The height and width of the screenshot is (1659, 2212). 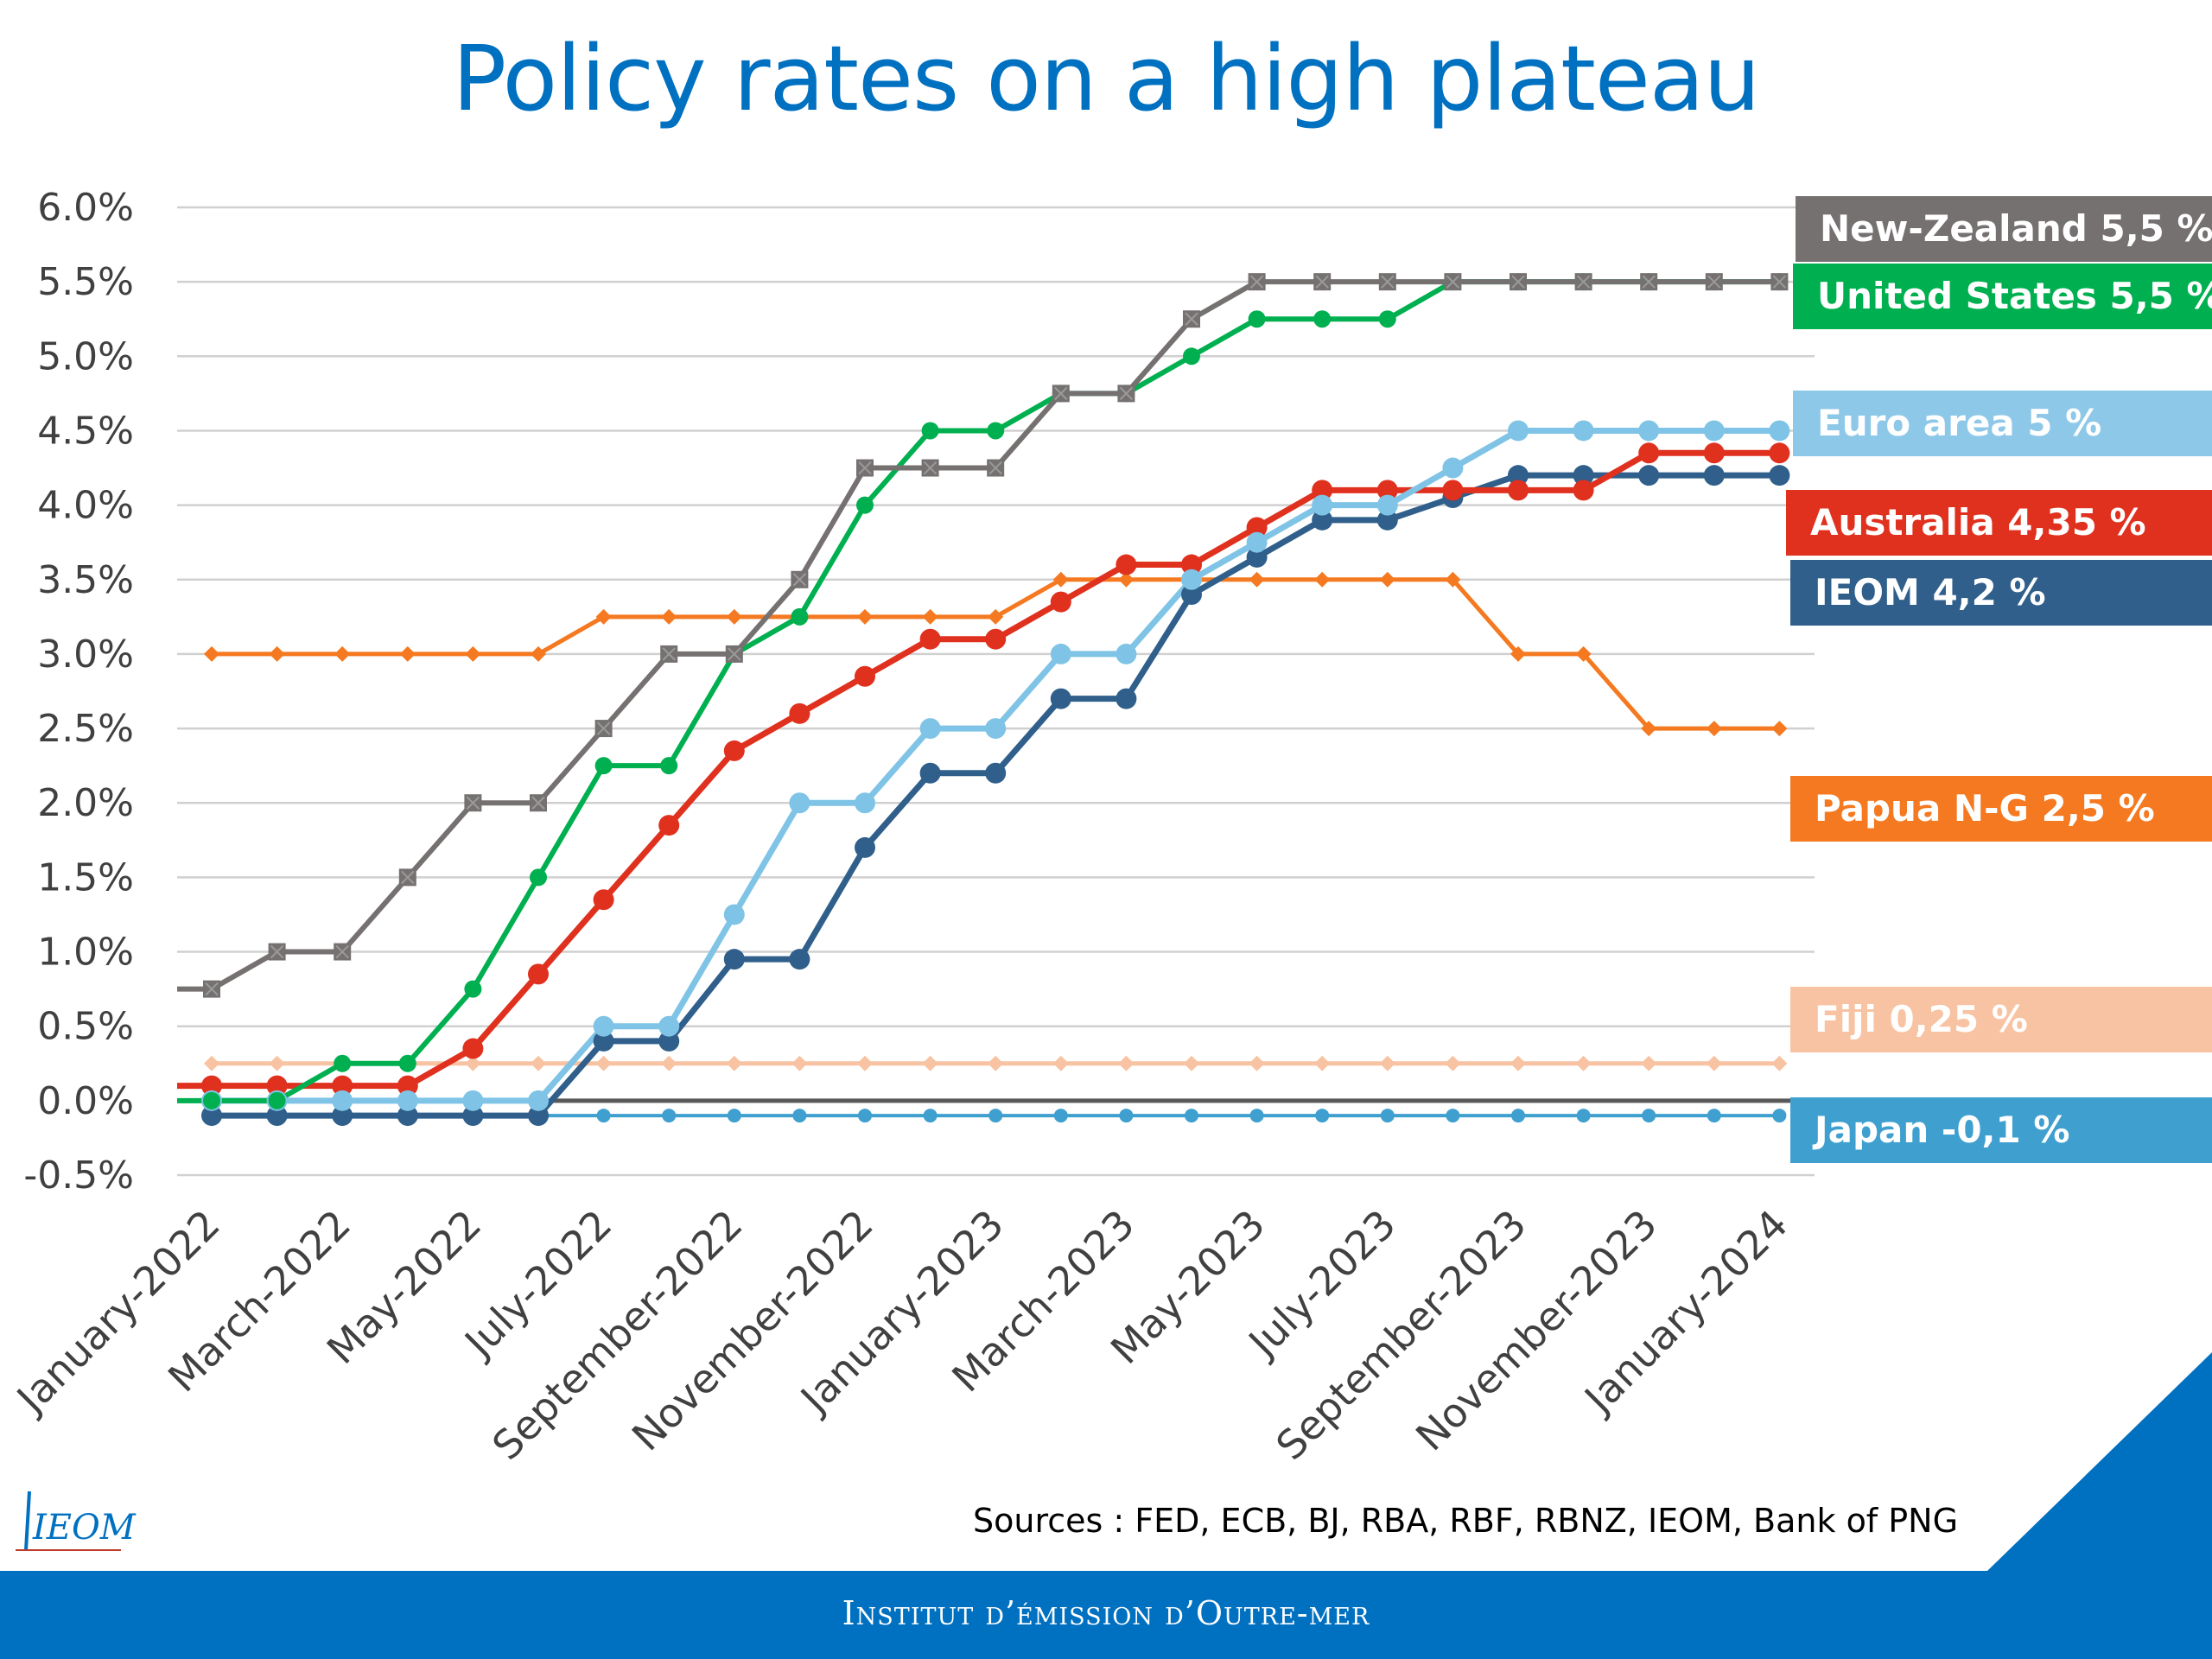 I want to click on y-tick-label: 1.0%, so click(x=85, y=953).